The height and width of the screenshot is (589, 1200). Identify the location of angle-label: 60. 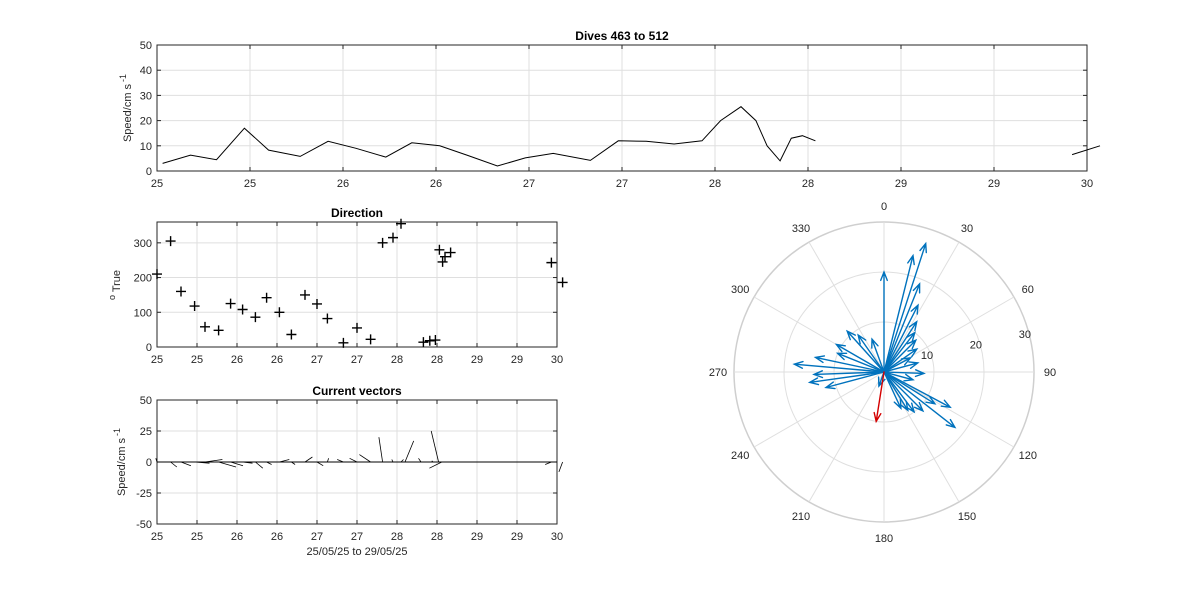
(1028, 290).